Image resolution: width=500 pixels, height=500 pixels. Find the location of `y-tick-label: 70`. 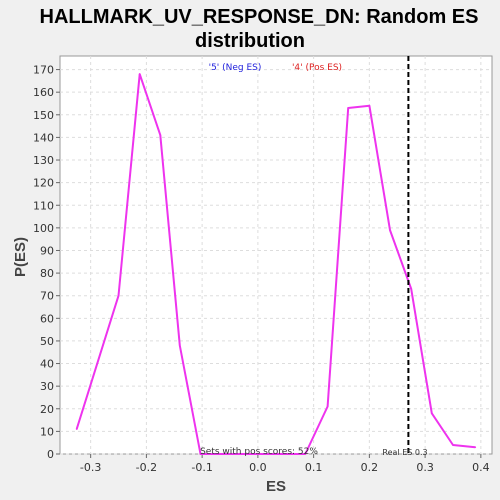

y-tick-label: 70 is located at coordinates (47, 296).